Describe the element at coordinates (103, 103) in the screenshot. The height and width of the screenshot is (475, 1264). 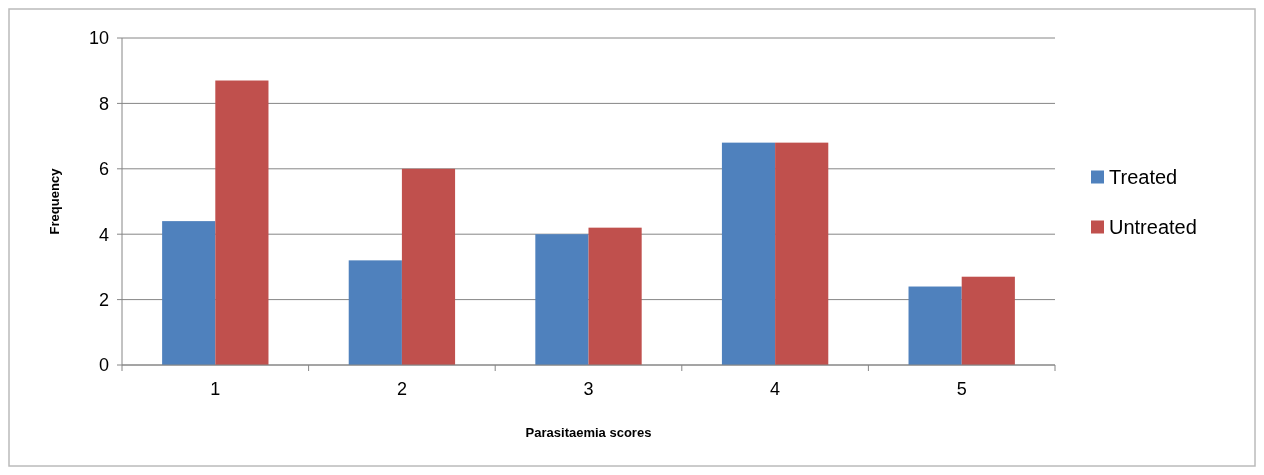
I see `y-tick-label: 8` at that location.